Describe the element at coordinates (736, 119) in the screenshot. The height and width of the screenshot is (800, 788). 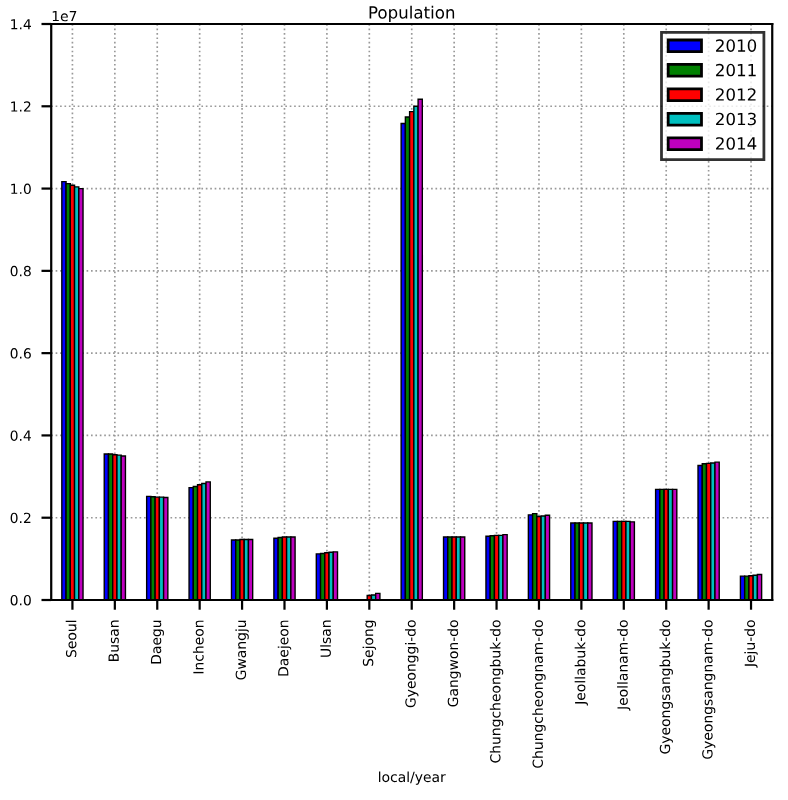
I see `legend-label: 2013` at that location.